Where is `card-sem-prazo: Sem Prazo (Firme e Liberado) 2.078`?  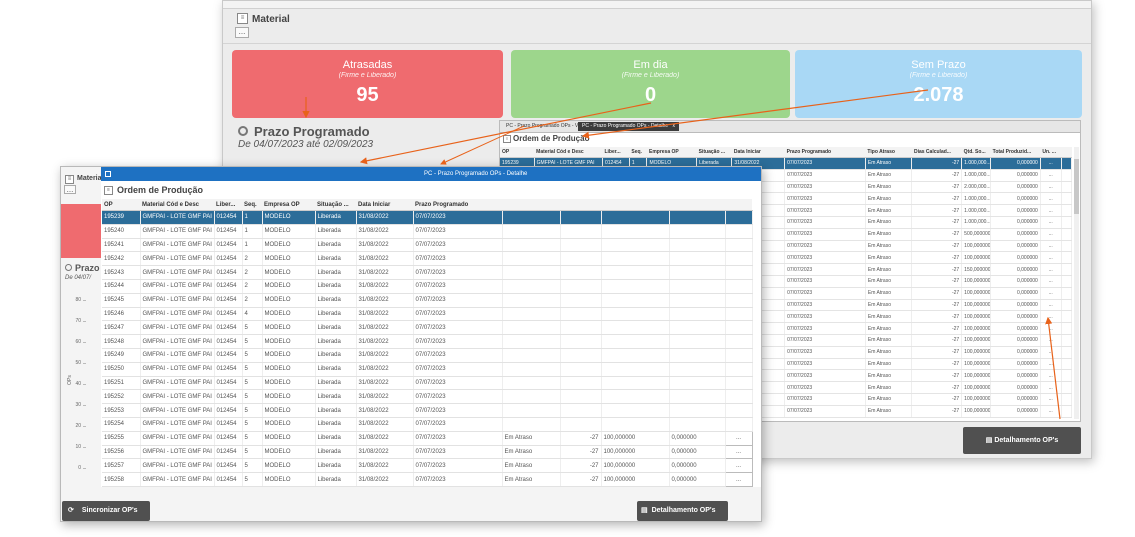
card-sem-prazo: Sem Prazo (Firme e Liberado) 2.078 is located at coordinates (938, 84).